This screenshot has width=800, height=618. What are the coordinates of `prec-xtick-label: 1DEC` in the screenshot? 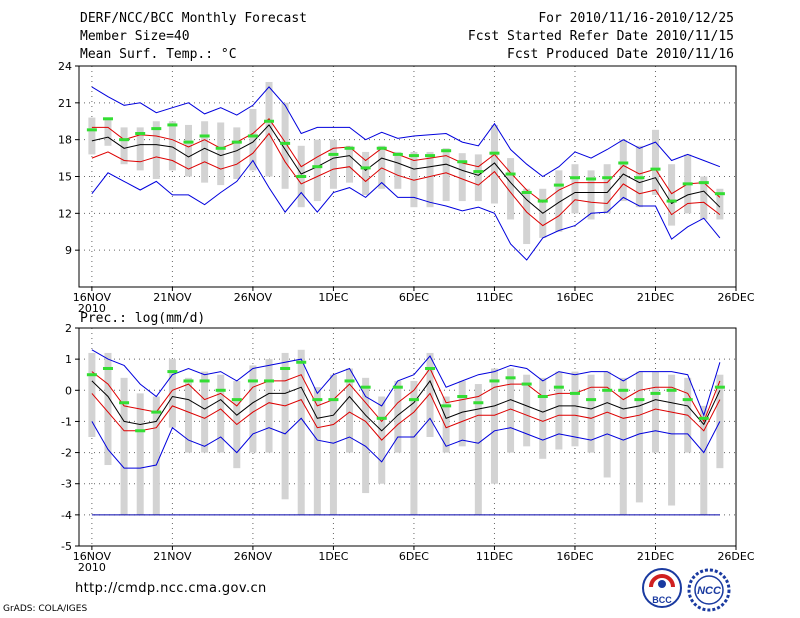 It's located at (333, 556).